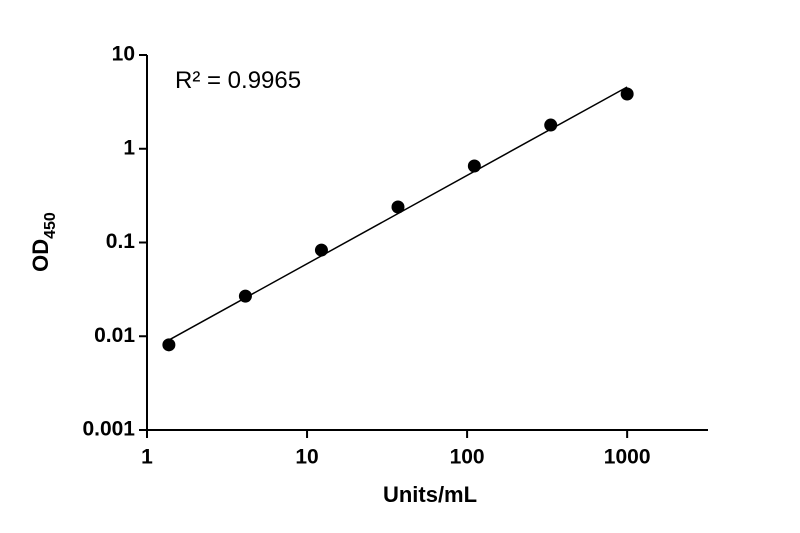 The width and height of the screenshot is (800, 533). I want to click on x-tick-label: 100, so click(467, 457).